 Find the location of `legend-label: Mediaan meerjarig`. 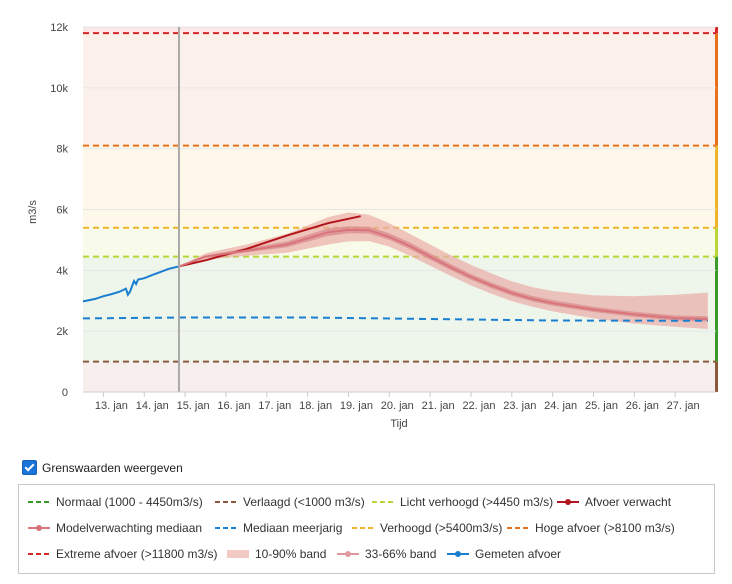

legend-label: Mediaan meerjarig is located at coordinates (293, 528).